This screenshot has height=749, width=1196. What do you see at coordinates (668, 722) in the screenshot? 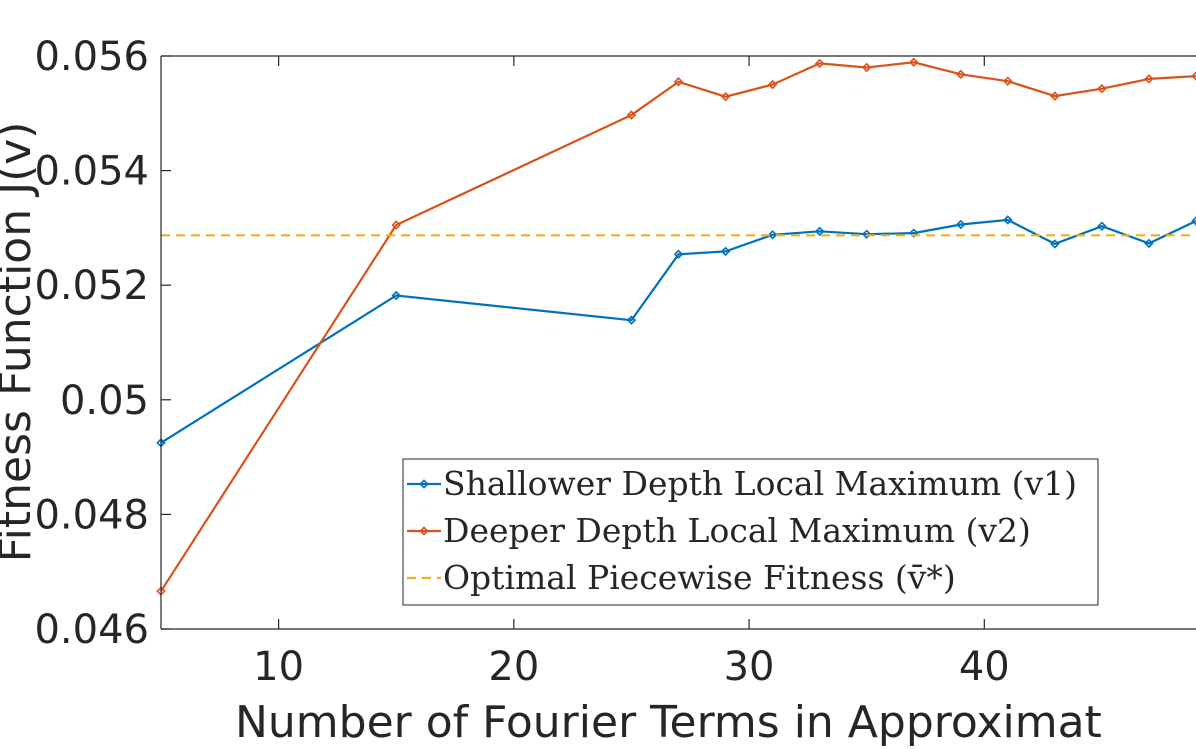
I see `x-axis-title: Number of Fourier Terms in Approximat` at bounding box center [668, 722].